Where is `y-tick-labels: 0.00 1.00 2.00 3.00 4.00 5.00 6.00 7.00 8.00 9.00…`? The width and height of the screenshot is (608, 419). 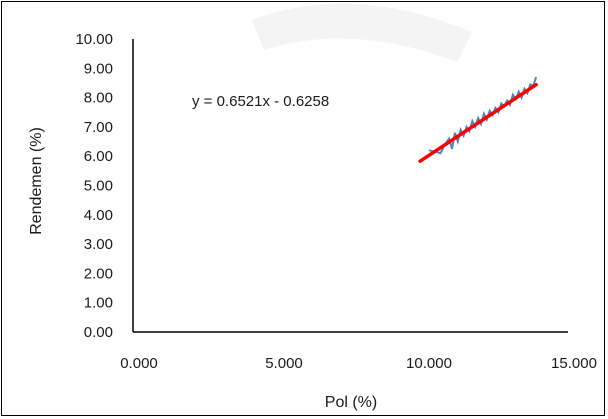 y-tick-labels: 0.00 1.00 2.00 3.00 4.00 5.00 6.00 7.00 8.00 9.00… is located at coordinates (94, 186).